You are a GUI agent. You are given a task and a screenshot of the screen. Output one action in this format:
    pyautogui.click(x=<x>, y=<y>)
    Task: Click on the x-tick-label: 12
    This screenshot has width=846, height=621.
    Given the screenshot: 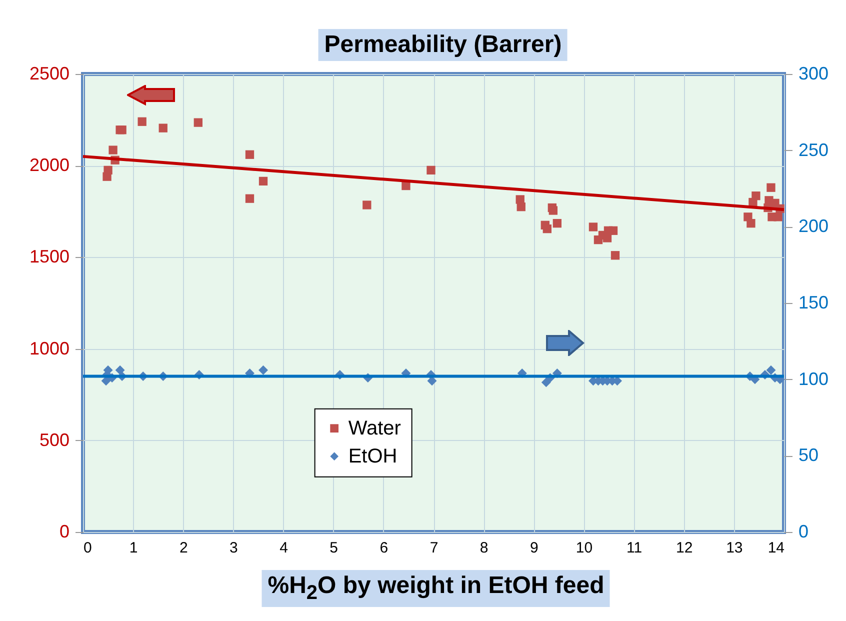 What is the action you would take?
    pyautogui.click(x=684, y=548)
    